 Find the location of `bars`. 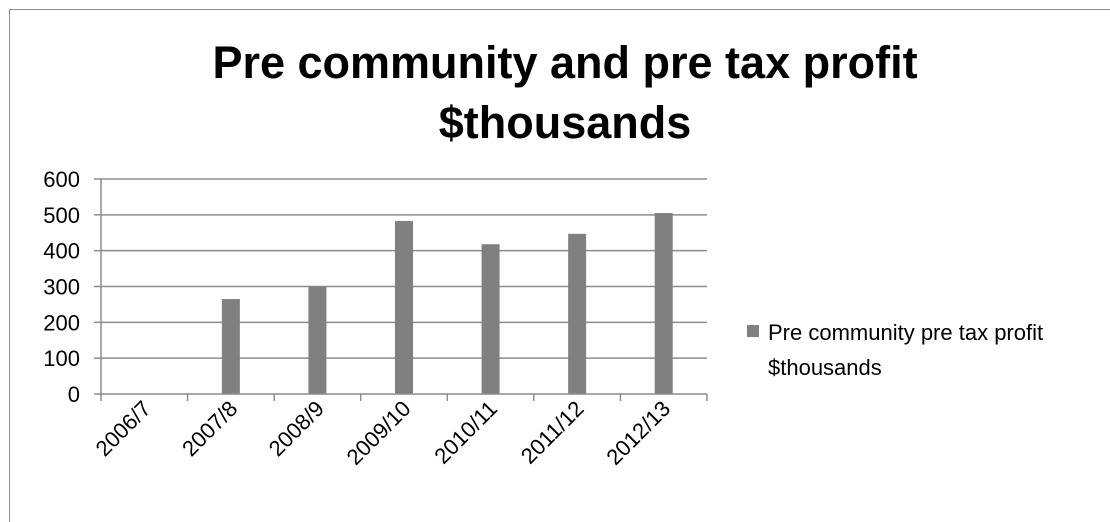

bars is located at coordinates (447, 303).